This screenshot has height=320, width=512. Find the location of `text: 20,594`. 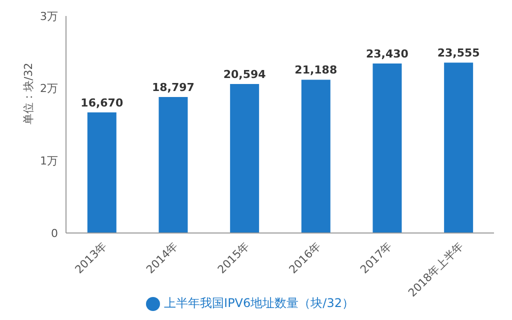

text: 20,594 is located at coordinates (244, 75).